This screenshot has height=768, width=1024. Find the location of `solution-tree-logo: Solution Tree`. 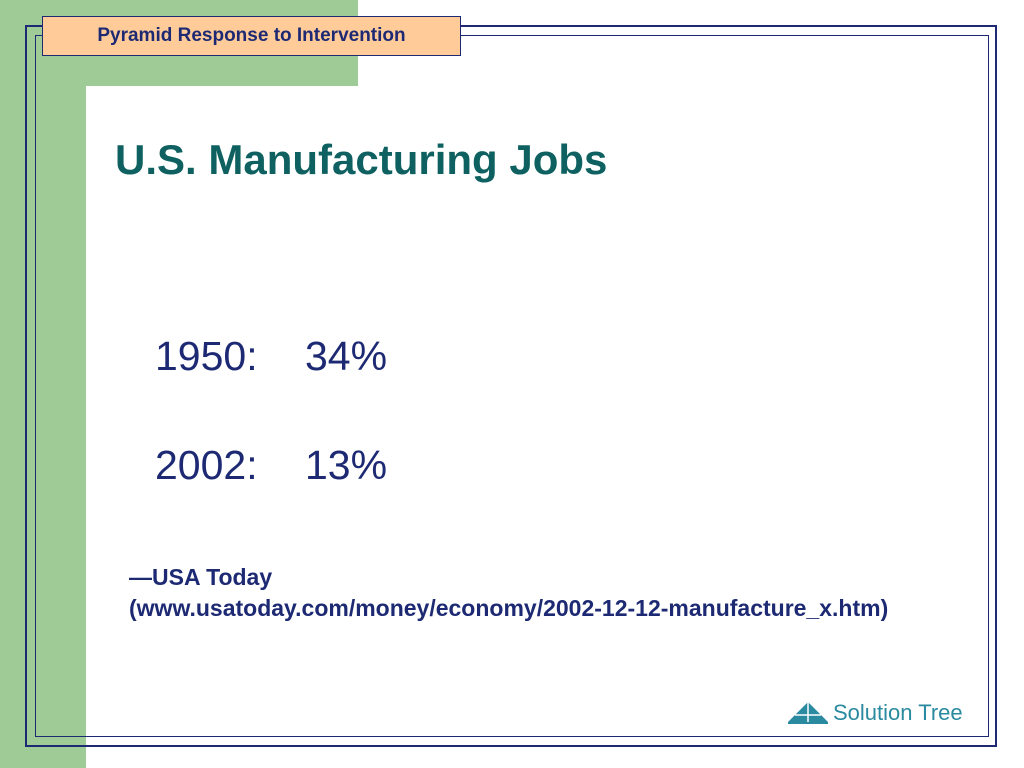

solution-tree-logo: Solution Tree is located at coordinates (875, 713).